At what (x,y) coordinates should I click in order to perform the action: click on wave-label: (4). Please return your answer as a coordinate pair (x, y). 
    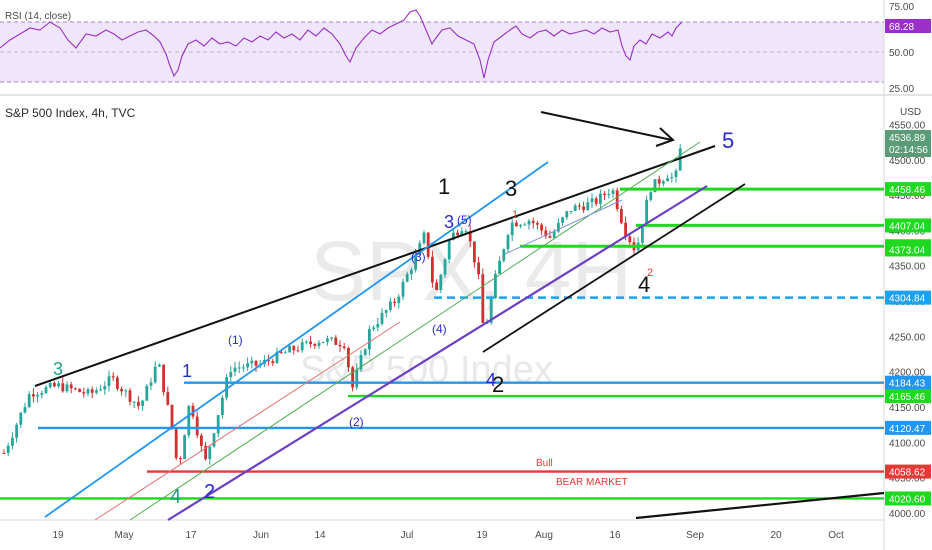
    Looking at the image, I should click on (439, 329).